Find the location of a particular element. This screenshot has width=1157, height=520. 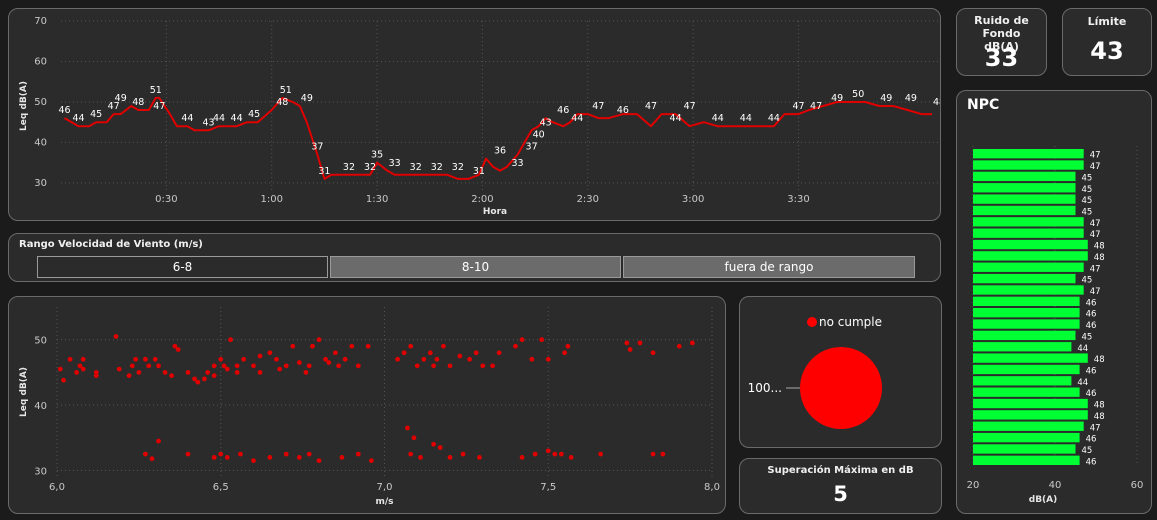

data-label: 37 is located at coordinates (317, 147).